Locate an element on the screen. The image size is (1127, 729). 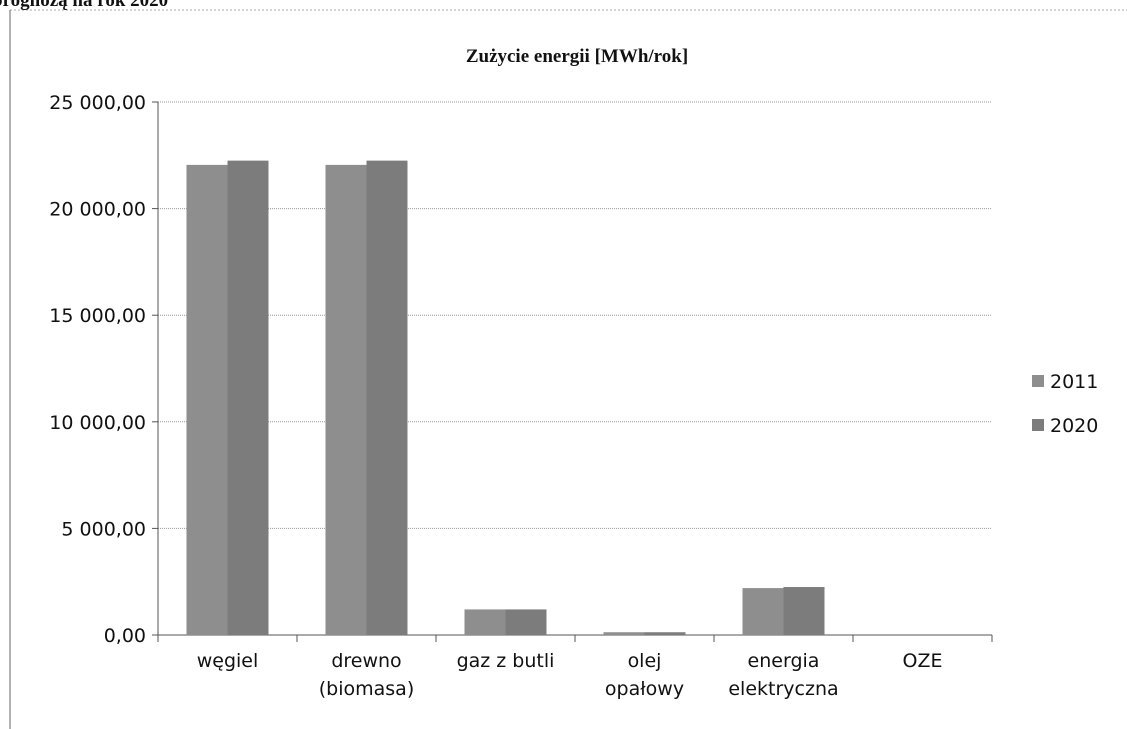
y-tick-label: 0,00 is located at coordinates (125, 636).